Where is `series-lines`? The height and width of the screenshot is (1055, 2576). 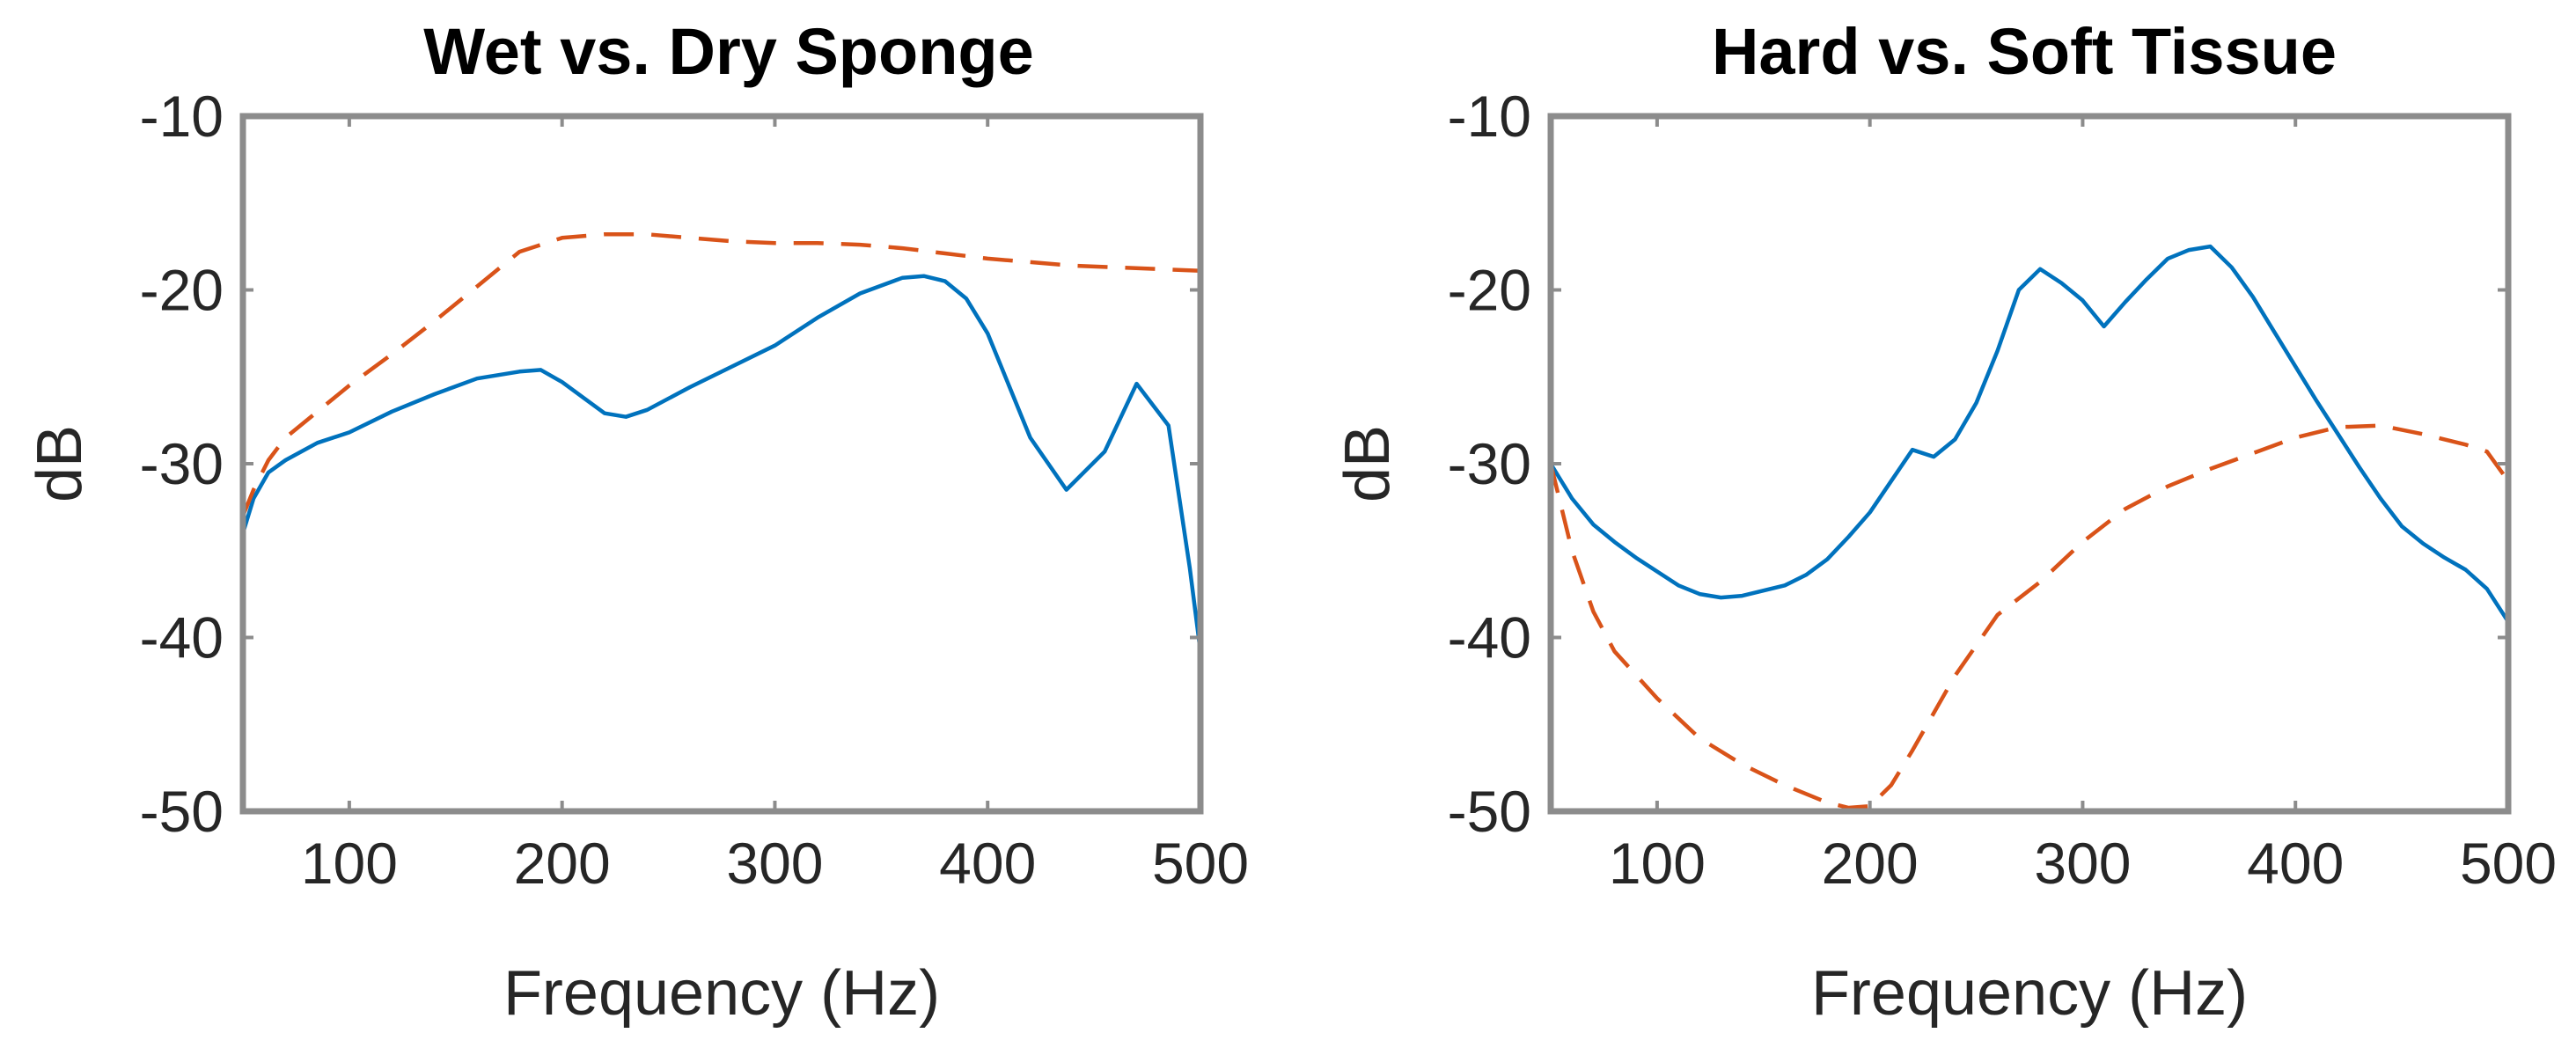
series-lines is located at coordinates (721, 442).